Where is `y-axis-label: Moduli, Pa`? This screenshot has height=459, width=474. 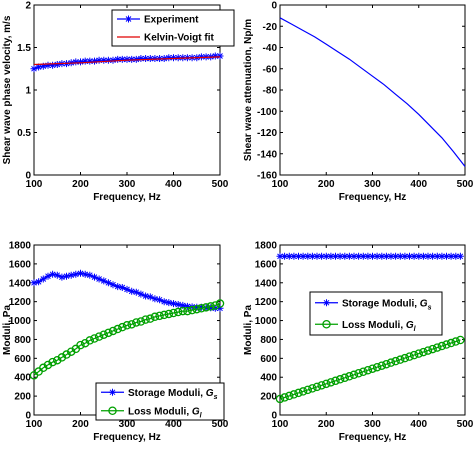 y-axis-label: Moduli, Pa is located at coordinates (7, 330).